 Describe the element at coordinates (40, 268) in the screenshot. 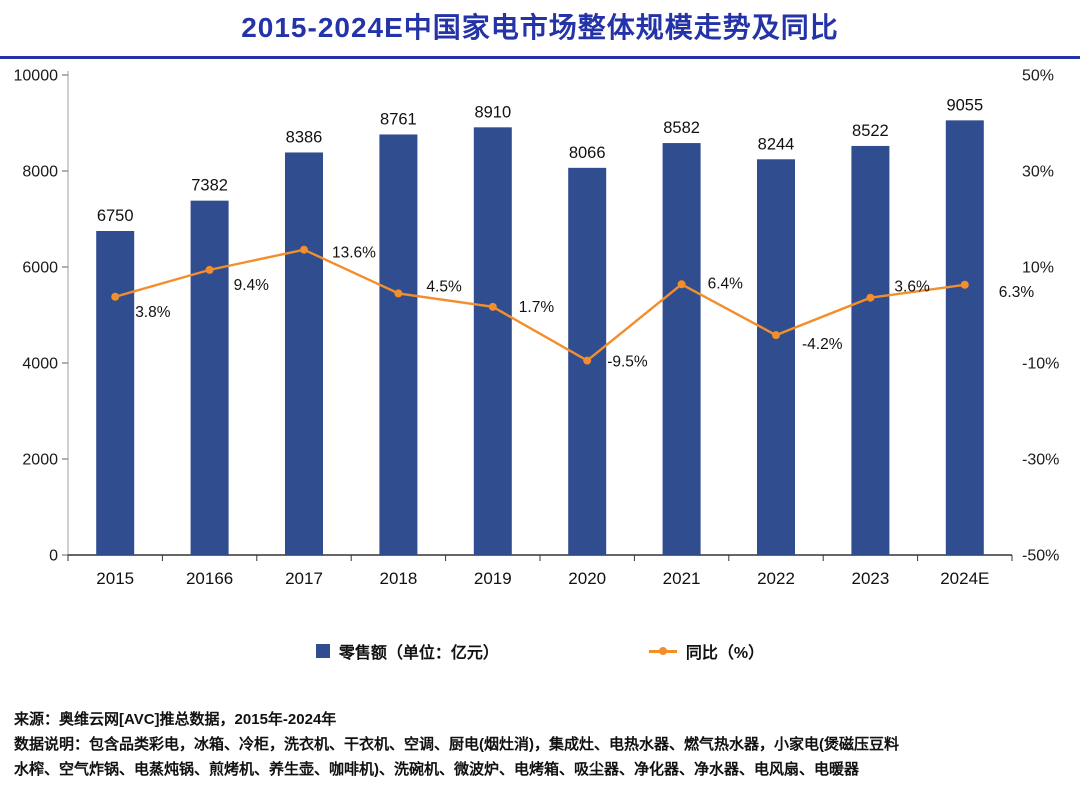

I see `left-axis-tick-label: 6000` at that location.